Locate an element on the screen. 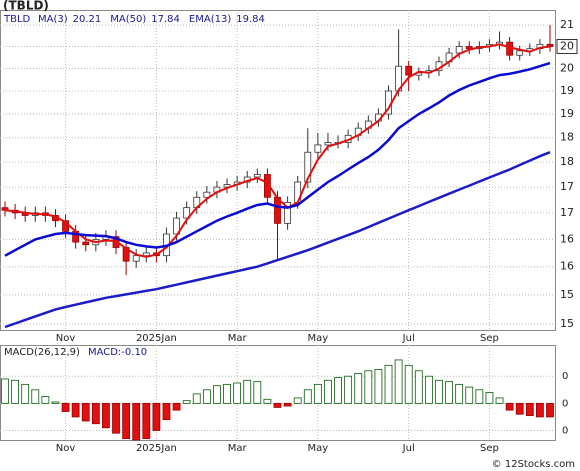 This screenshot has width=580, height=471. legend-name: MA(50) is located at coordinates (128, 19).